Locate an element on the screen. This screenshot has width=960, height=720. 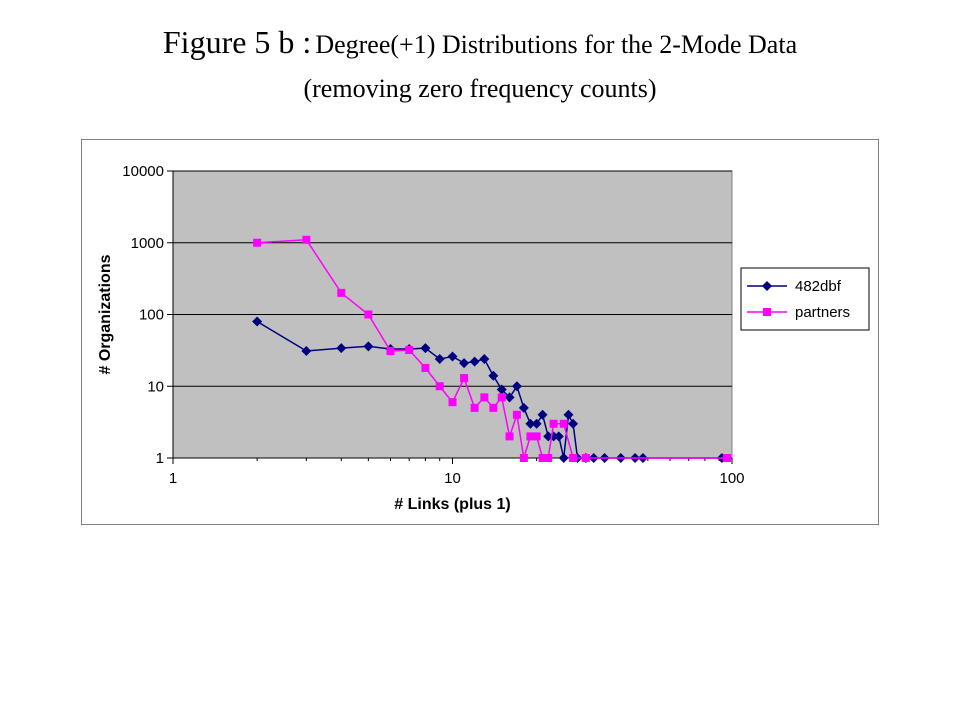
title-line-2: (removing zero frequency counts) is located at coordinates (480, 88).